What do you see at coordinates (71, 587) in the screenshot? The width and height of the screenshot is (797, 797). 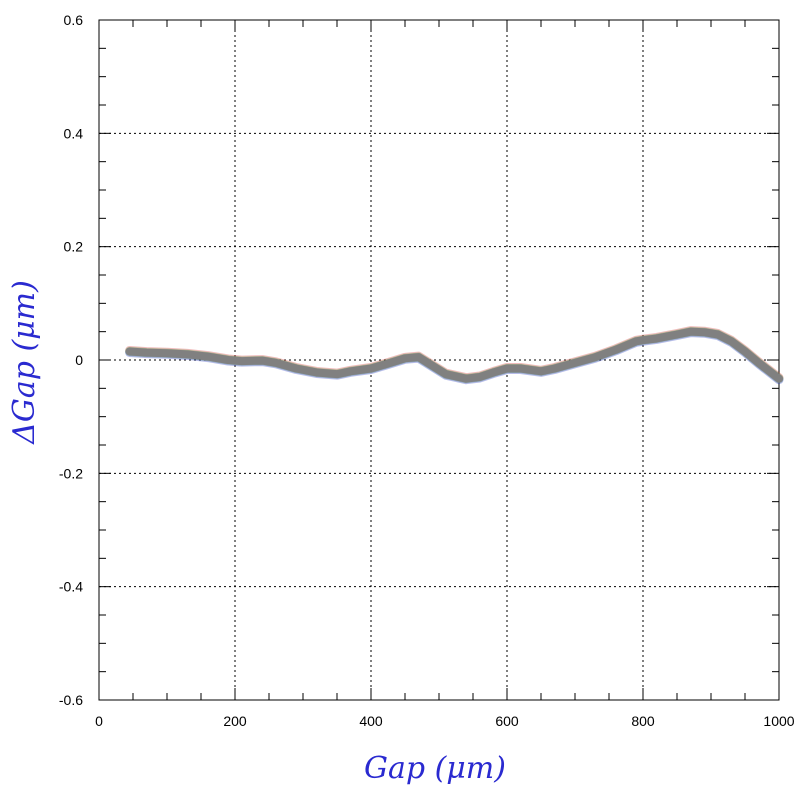 I see `y-tick-label: -0.4` at bounding box center [71, 587].